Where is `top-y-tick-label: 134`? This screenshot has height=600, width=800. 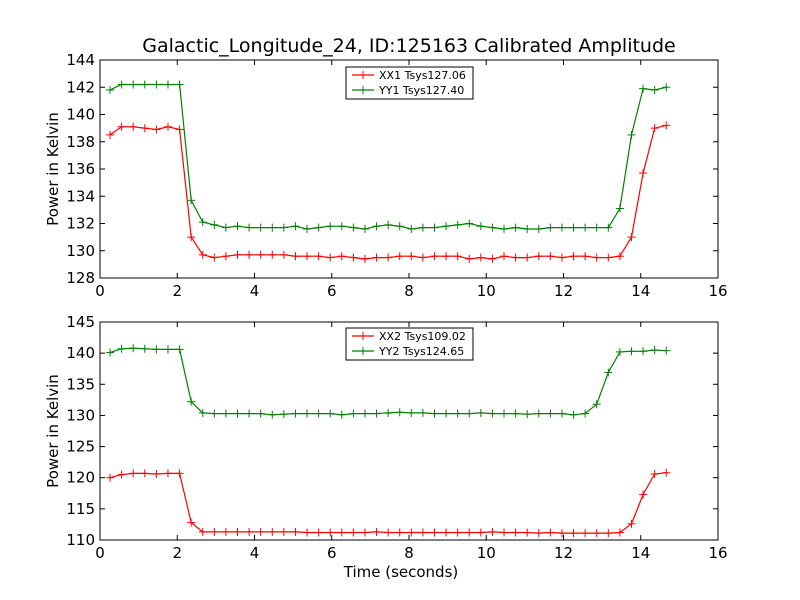 top-y-tick-label: 134 is located at coordinates (80, 196).